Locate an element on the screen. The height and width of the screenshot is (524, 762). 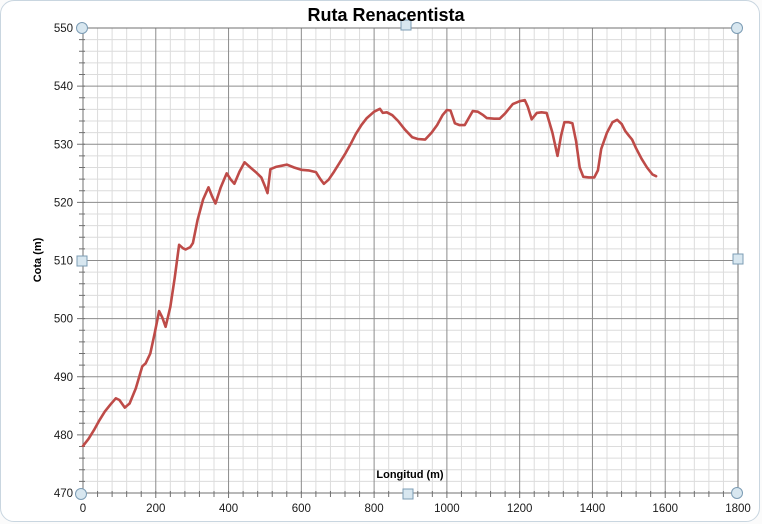
svg-text: 470 is located at coordinates (63, 494).